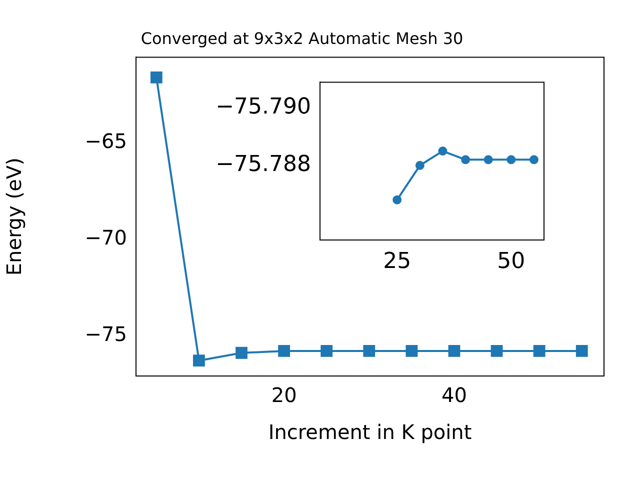 Image resolution: width=640 pixels, height=480 pixels. Describe the element at coordinates (263, 107) in the screenshot. I see `y-tick-label: −75.790` at that location.